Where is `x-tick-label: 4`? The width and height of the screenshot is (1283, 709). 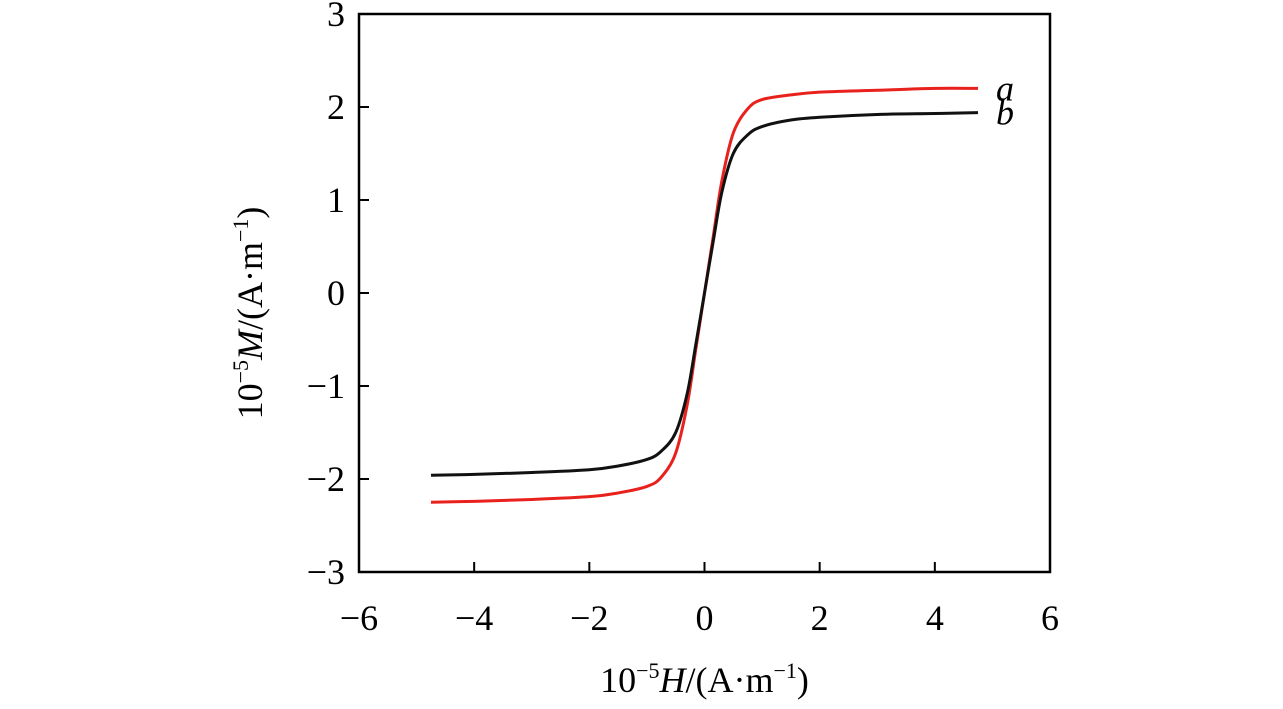 x-tick-label: 4 is located at coordinates (935, 618).